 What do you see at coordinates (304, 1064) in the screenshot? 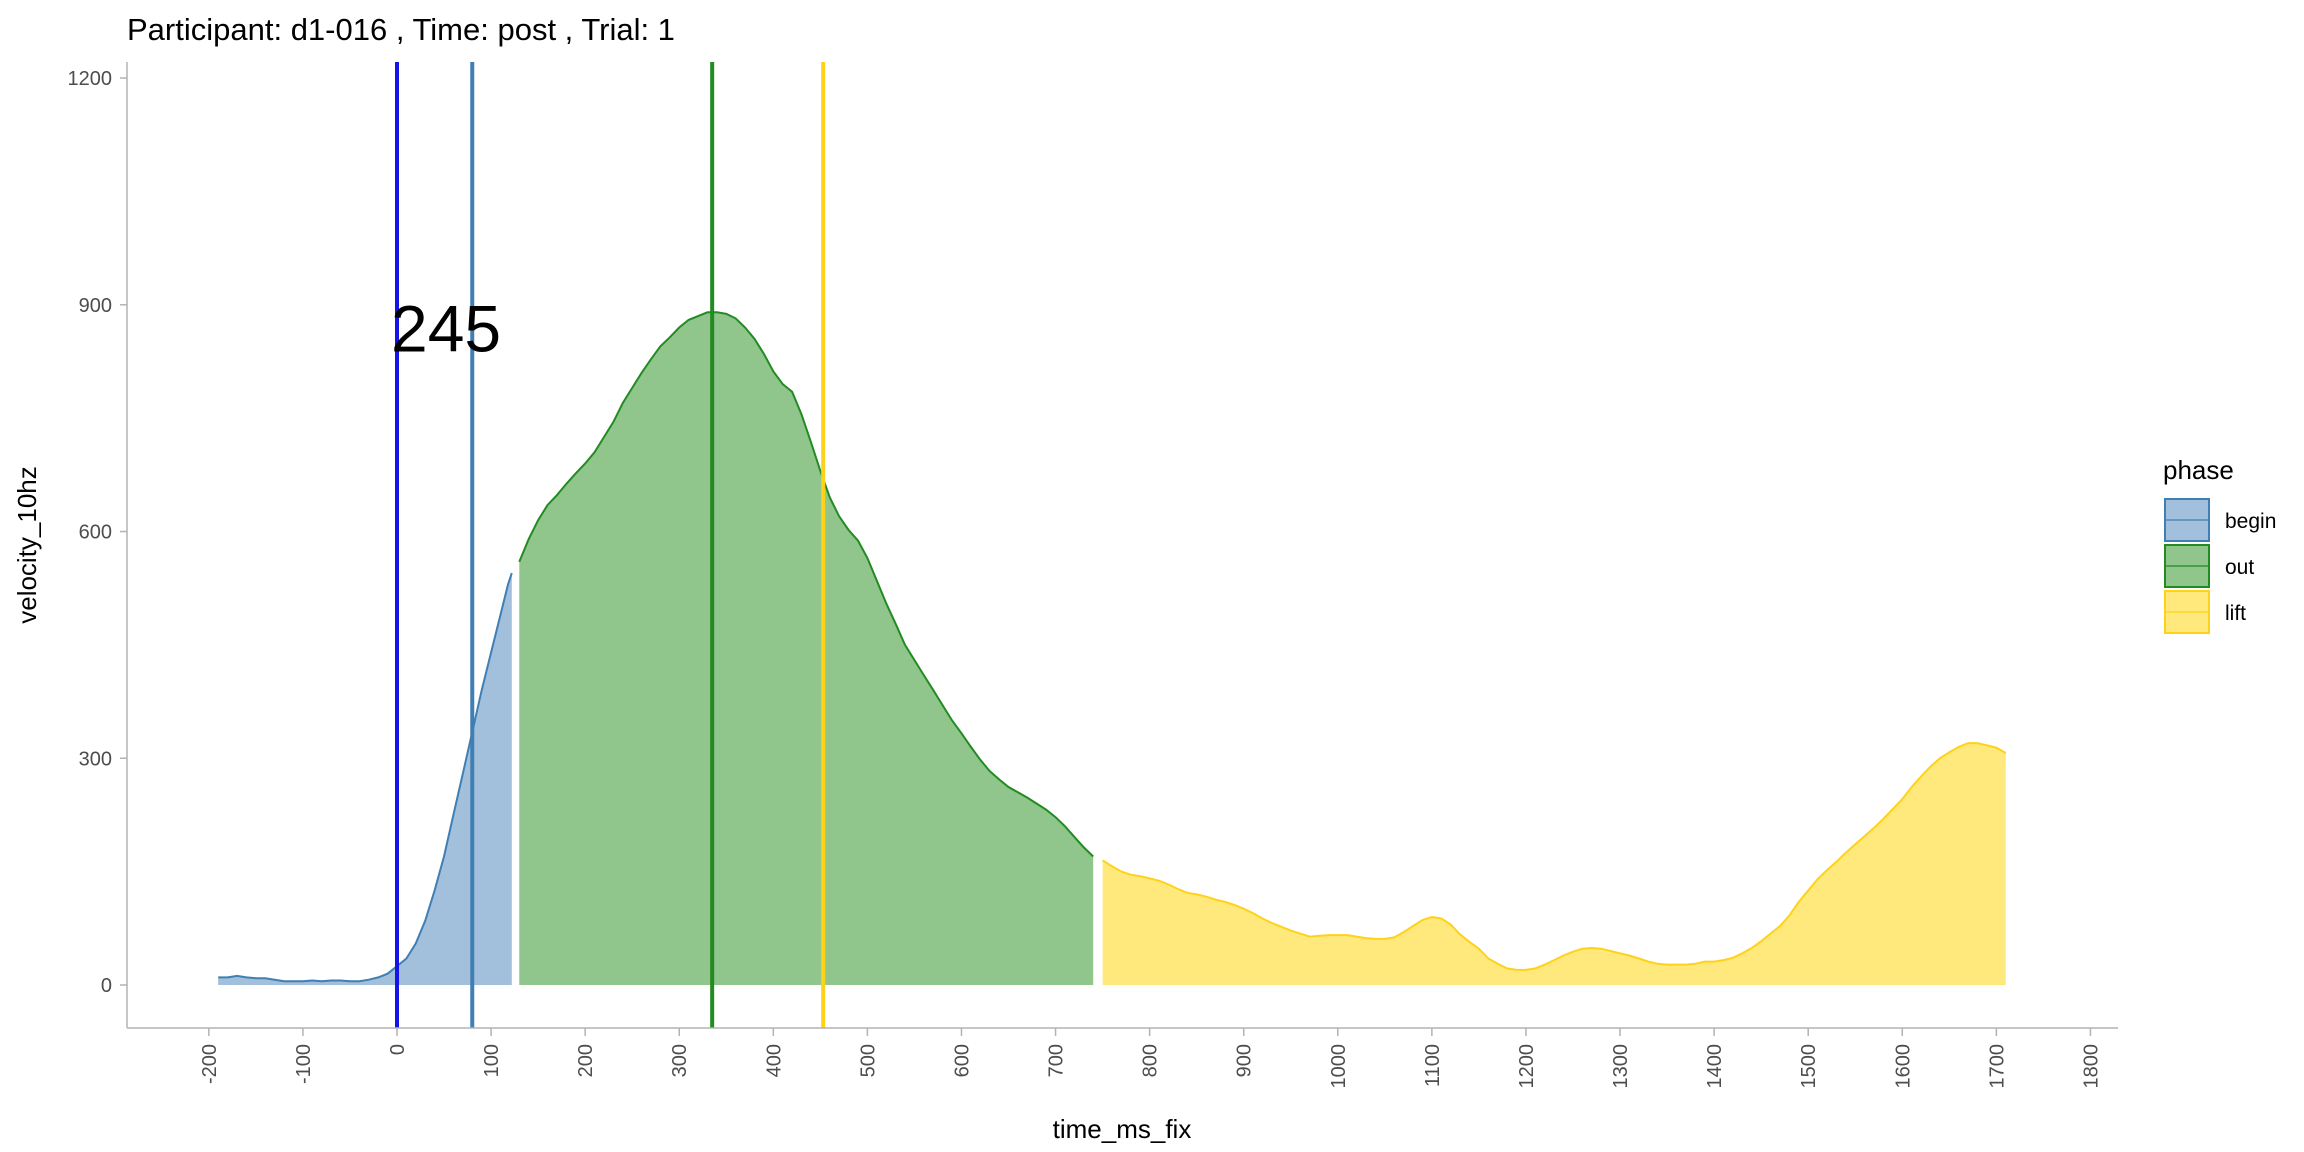
I see `x-tick-label: -100` at bounding box center [304, 1064].